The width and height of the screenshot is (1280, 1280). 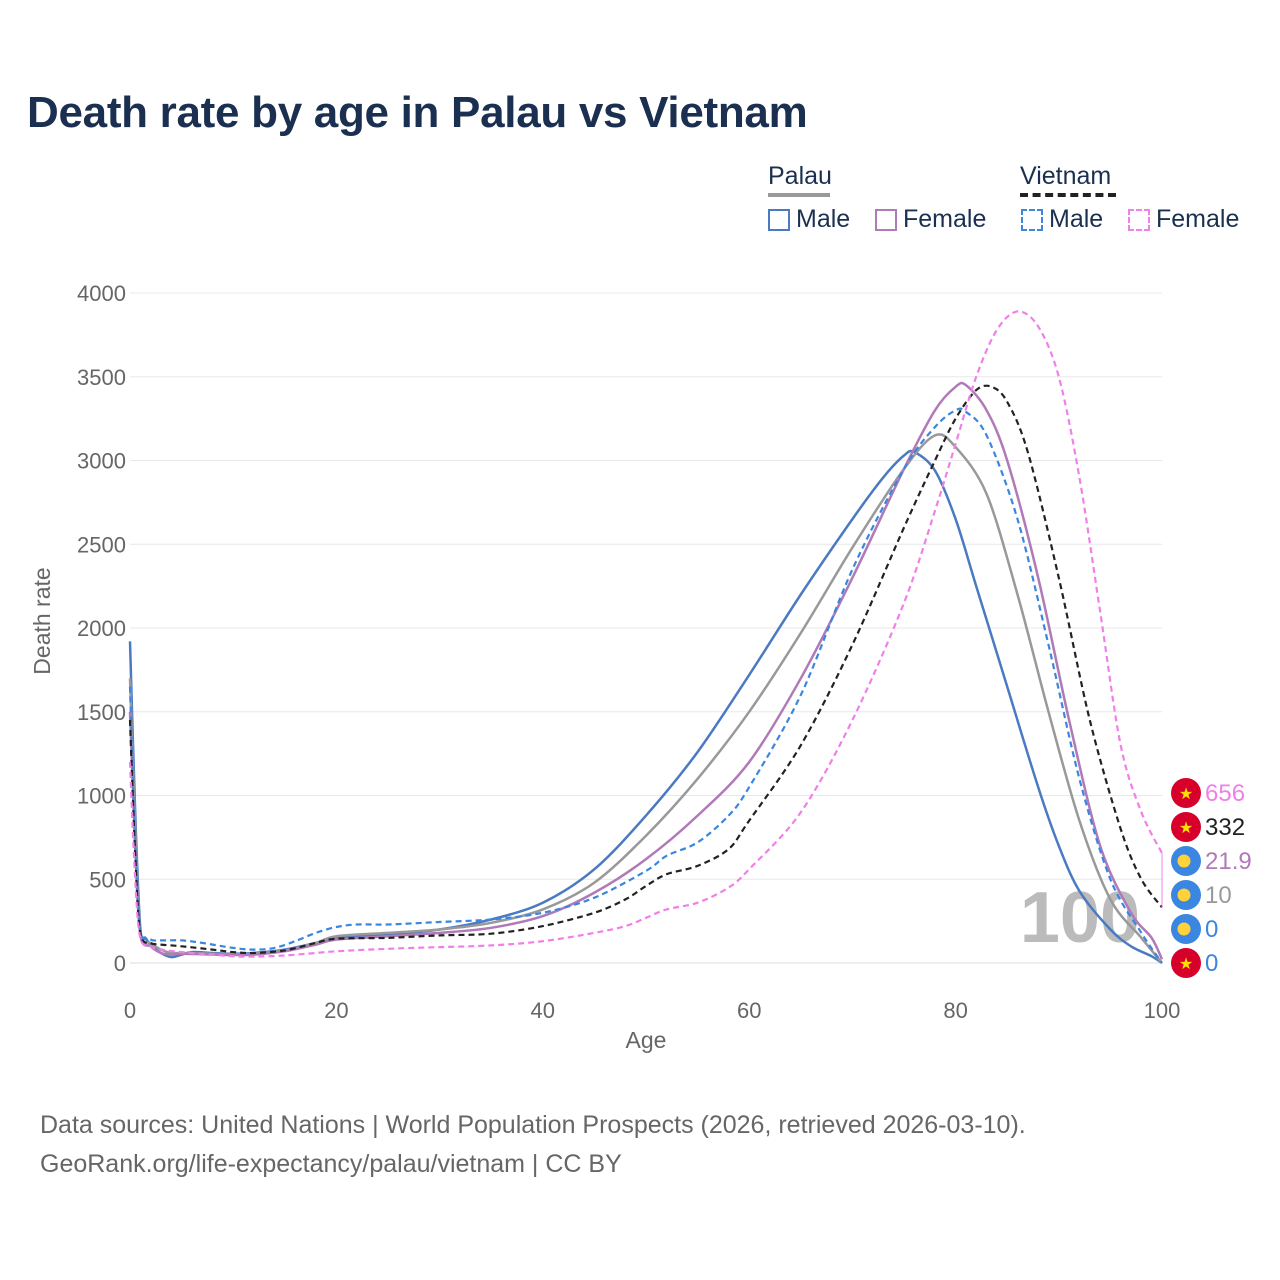 What do you see at coordinates (543, 1010) in the screenshot?
I see `x-tick-label: 40` at bounding box center [543, 1010].